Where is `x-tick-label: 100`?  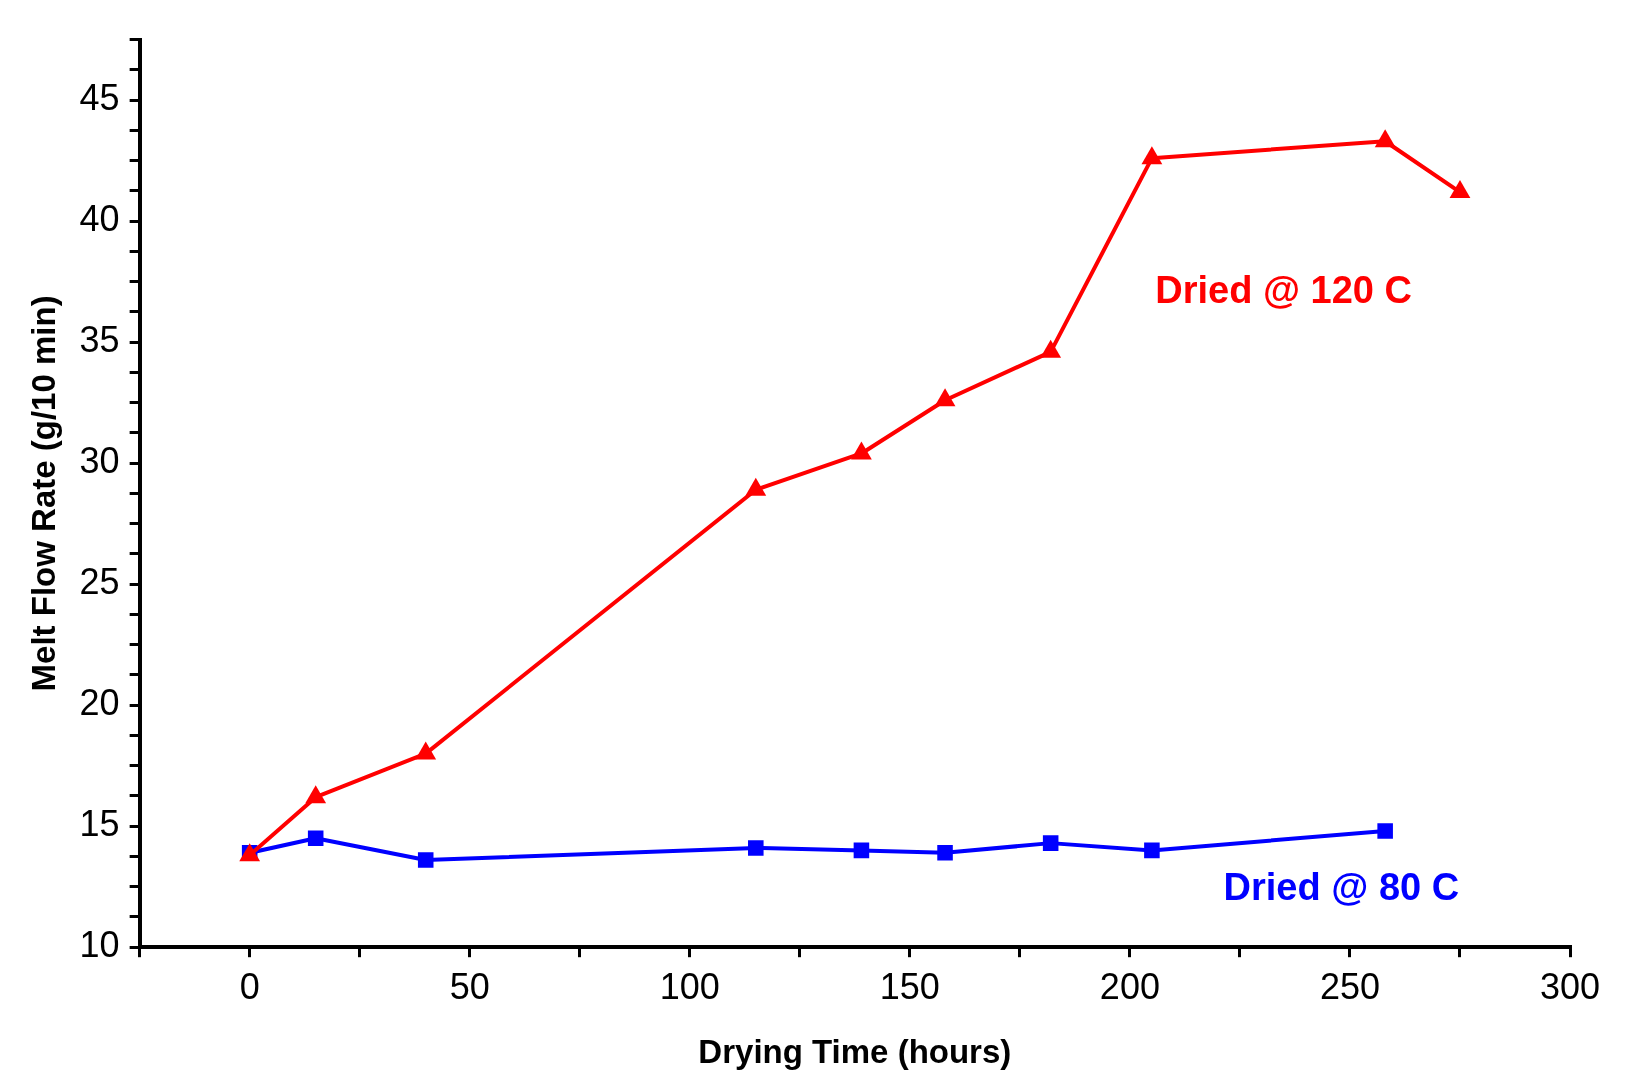
x-tick-label: 100 is located at coordinates (689, 986).